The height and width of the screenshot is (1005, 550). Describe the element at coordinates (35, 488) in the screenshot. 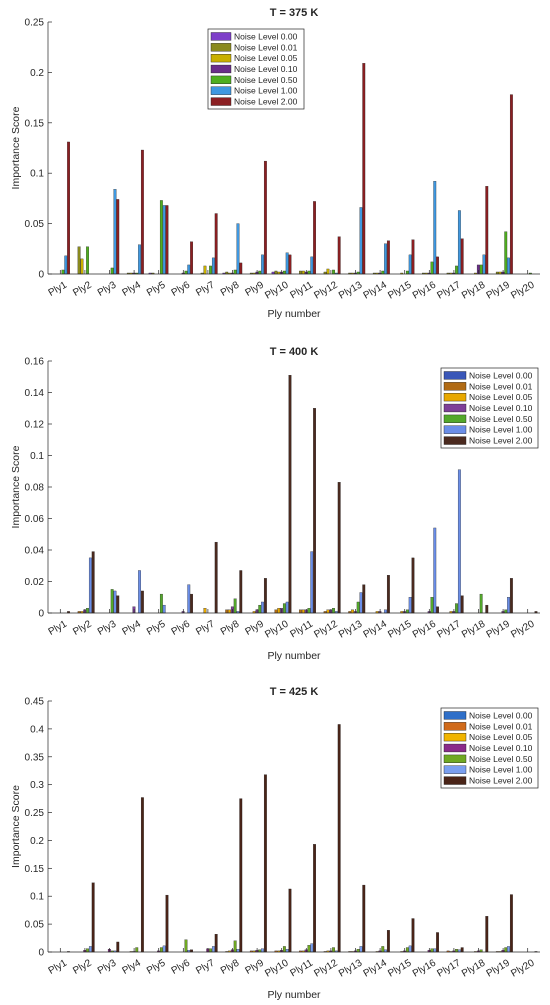

I see `y-tick-label: 0.08` at that location.